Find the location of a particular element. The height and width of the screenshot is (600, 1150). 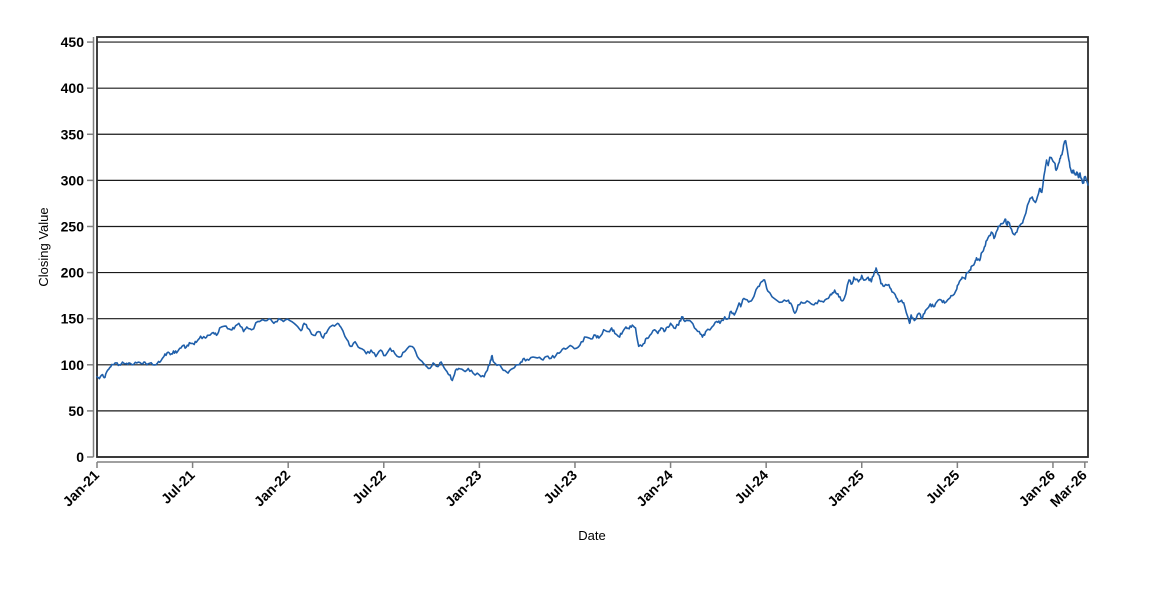

y-tick-label: 50 is located at coordinates (76, 411).